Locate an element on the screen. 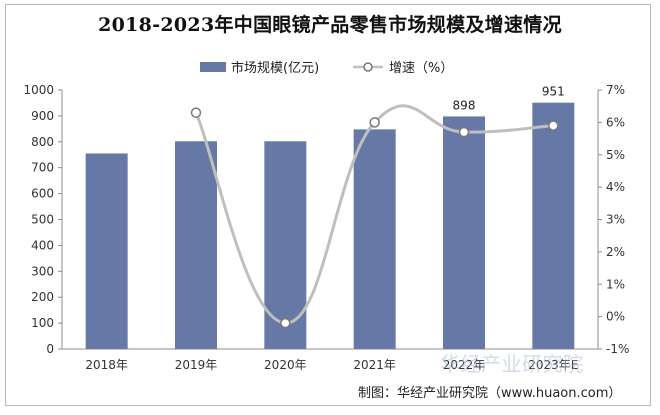 Image resolution: width=660 pixels, height=415 pixels. right-tick-label: 5% is located at coordinates (615, 155).